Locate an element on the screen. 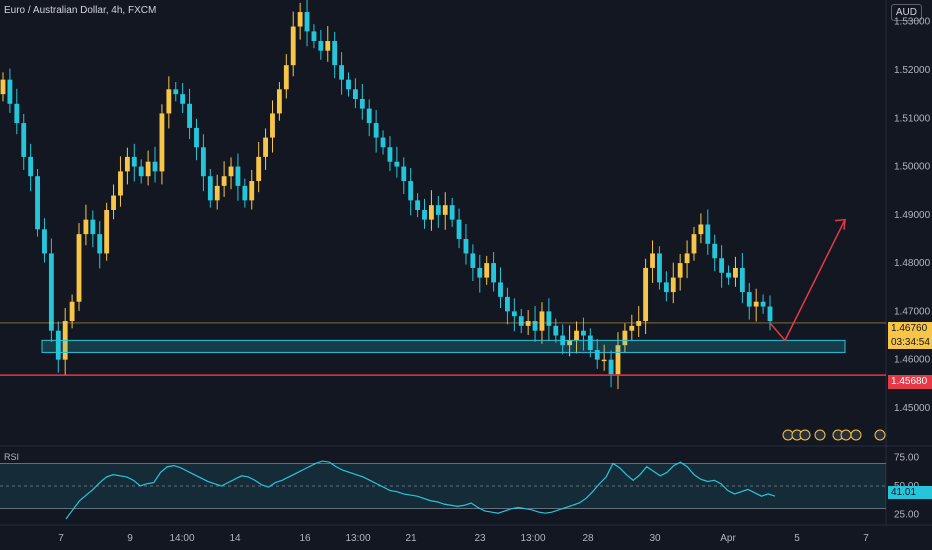 This screenshot has height=550, width=932. price-axis-tick: 1.49000 is located at coordinates (912, 215).